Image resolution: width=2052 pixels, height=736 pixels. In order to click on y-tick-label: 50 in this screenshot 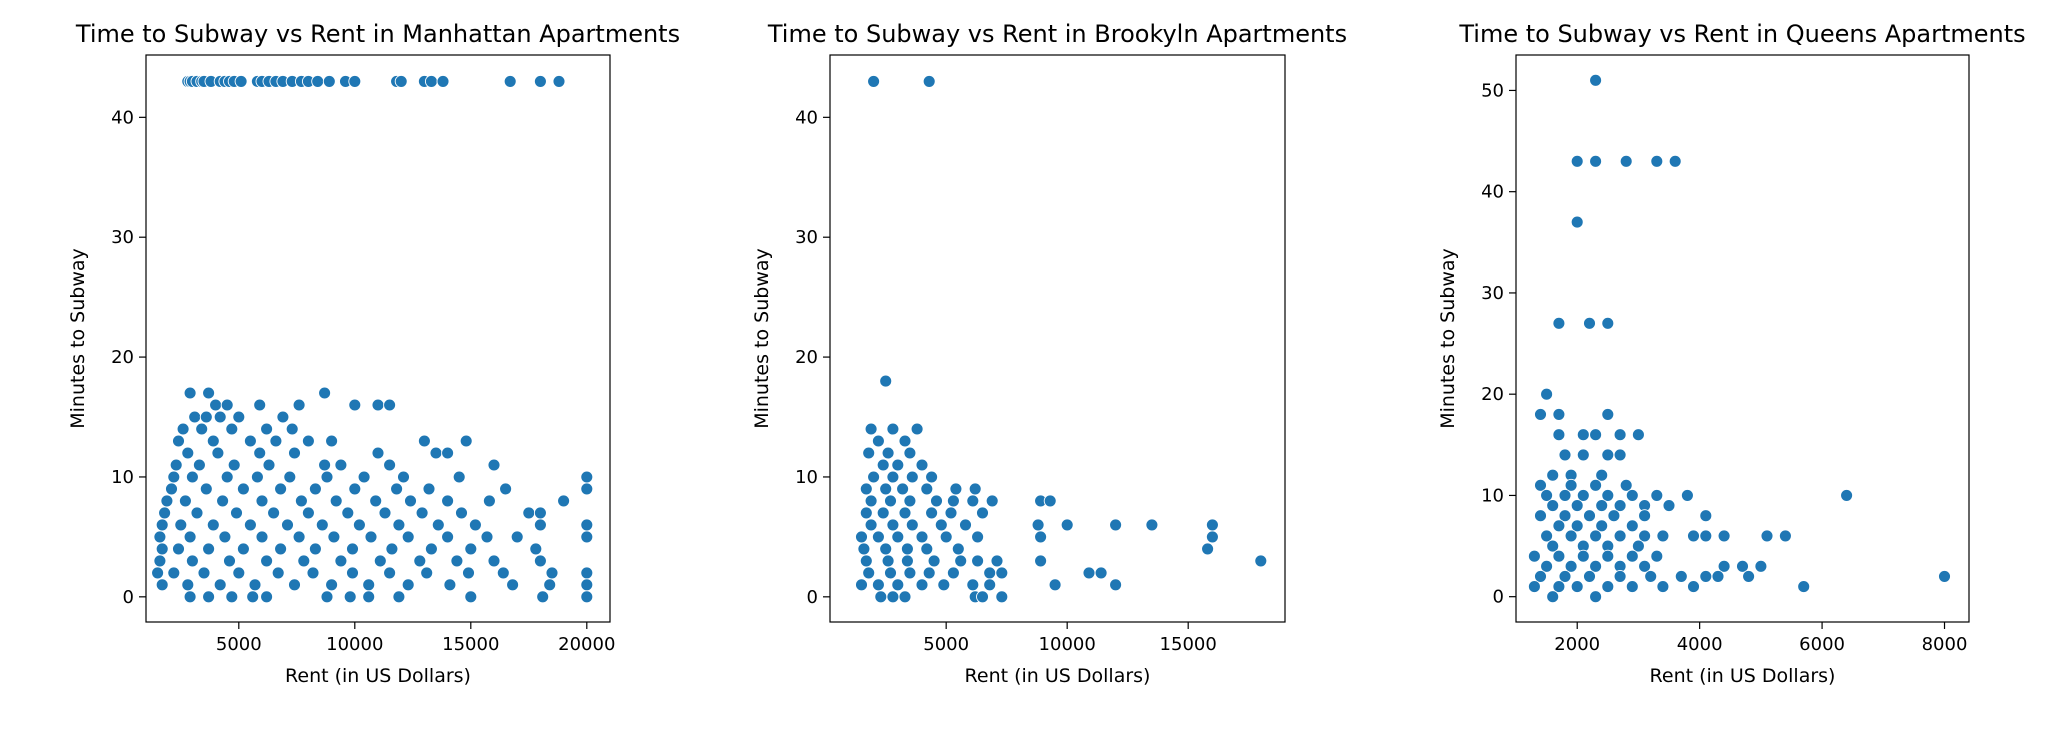, I will do `click(1492, 90)`.